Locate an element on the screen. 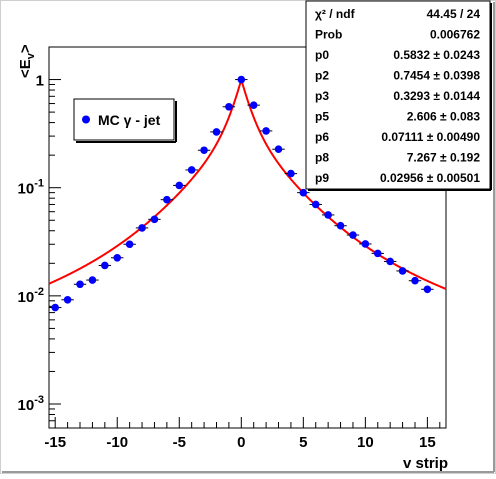 This screenshot has width=496, height=479. stats-label: p3 is located at coordinates (322, 96).